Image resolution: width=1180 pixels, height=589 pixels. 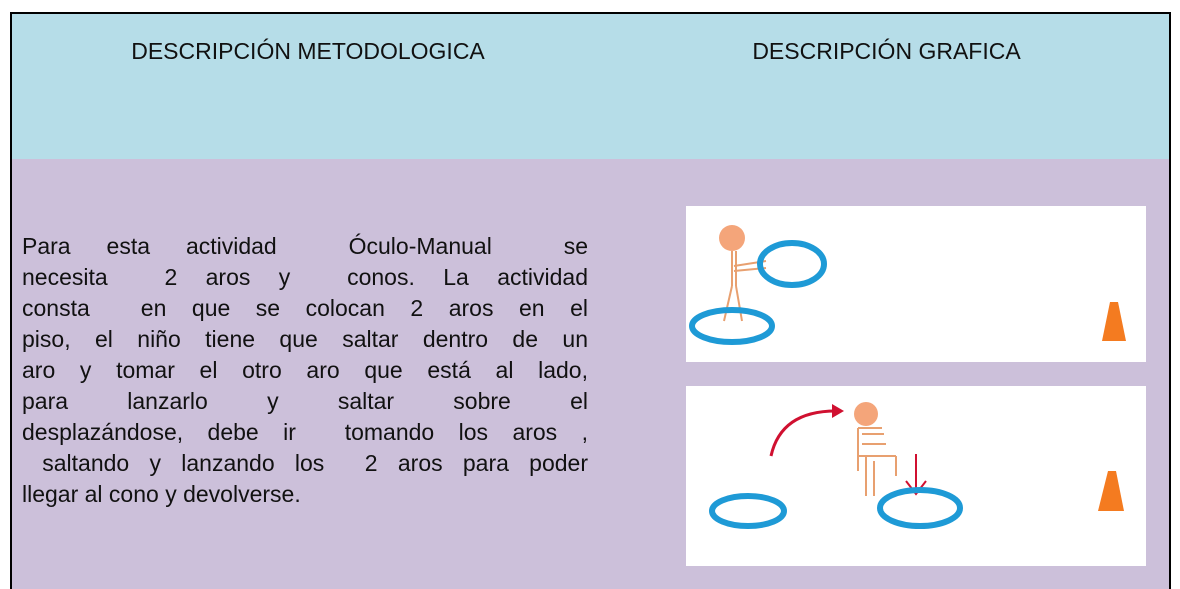 What do you see at coordinates (305, 277) in the screenshot?
I see `text-line: necesita 2 aros y conos. La actividad` at bounding box center [305, 277].